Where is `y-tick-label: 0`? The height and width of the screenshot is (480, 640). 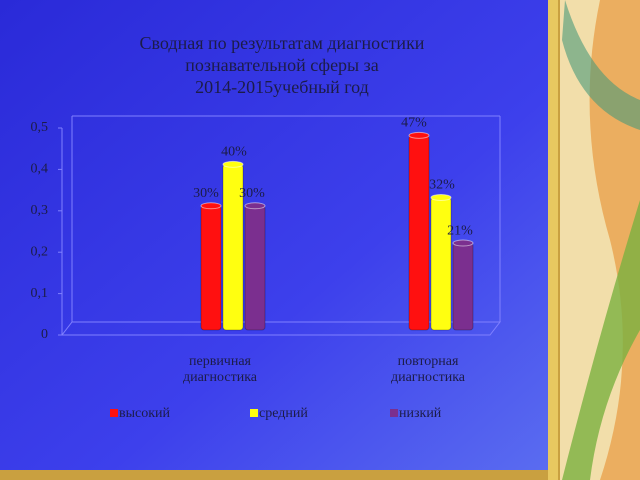
y-tick-label: 0 is located at coordinates (44, 334).